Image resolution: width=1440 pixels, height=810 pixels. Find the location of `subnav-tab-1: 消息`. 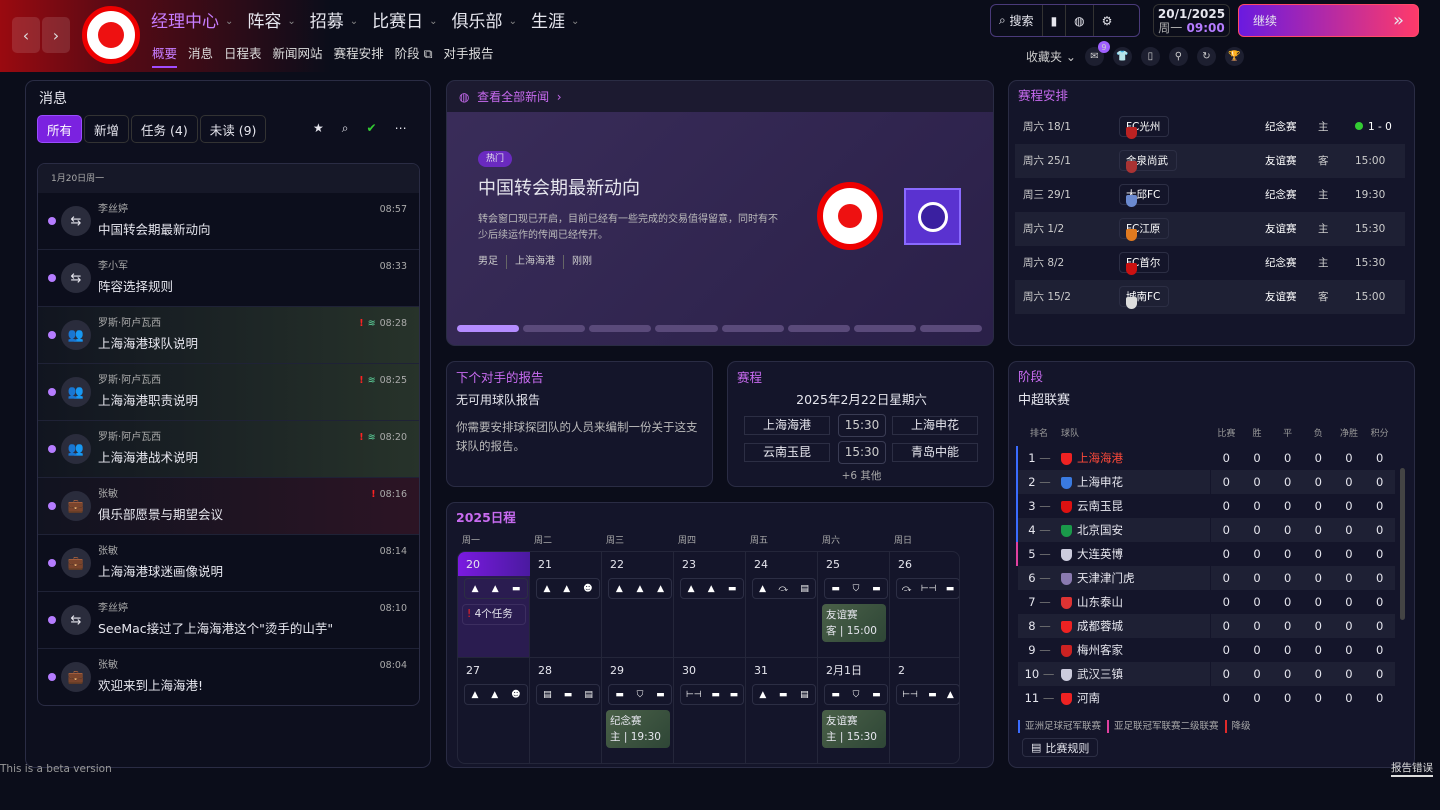

subnav-tab-1: 消息 is located at coordinates (201, 53).